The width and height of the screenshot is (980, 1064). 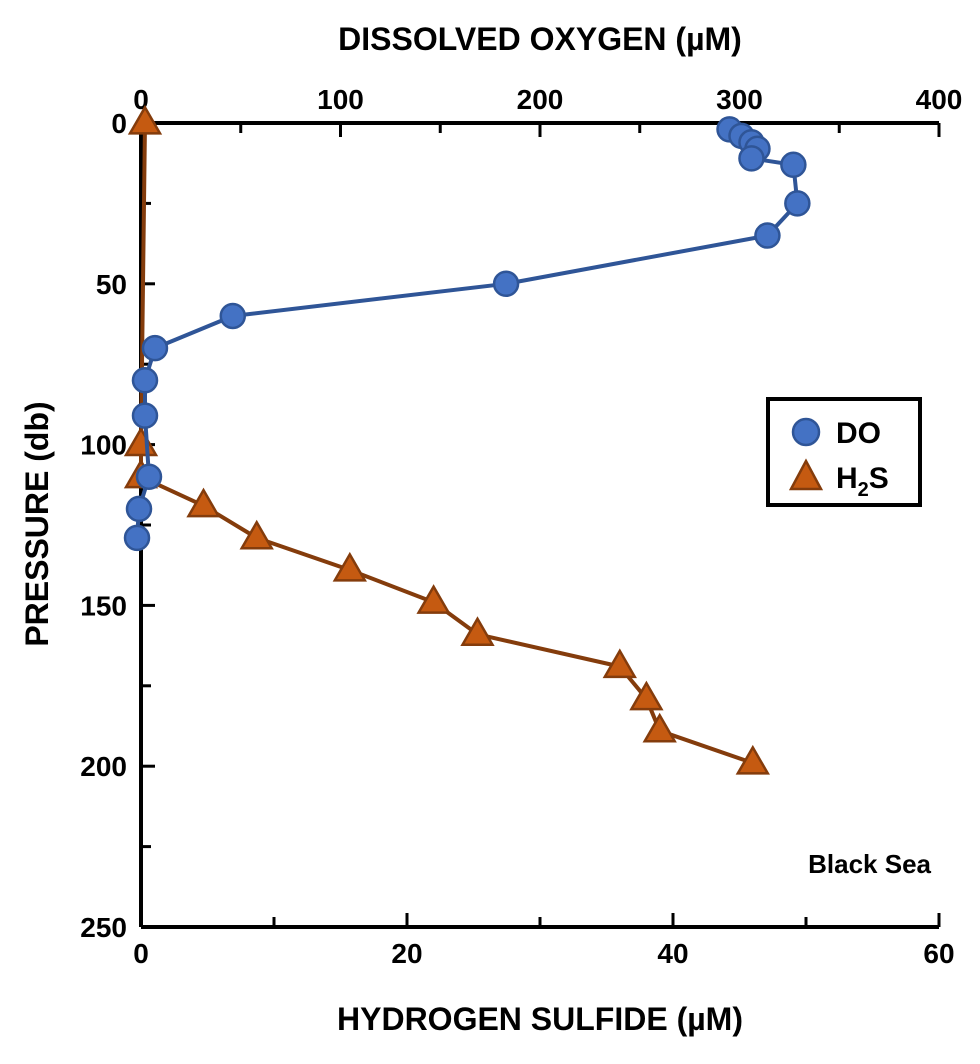 What do you see at coordinates (103, 445) in the screenshot?
I see `y-tick-label: 100` at bounding box center [103, 445].